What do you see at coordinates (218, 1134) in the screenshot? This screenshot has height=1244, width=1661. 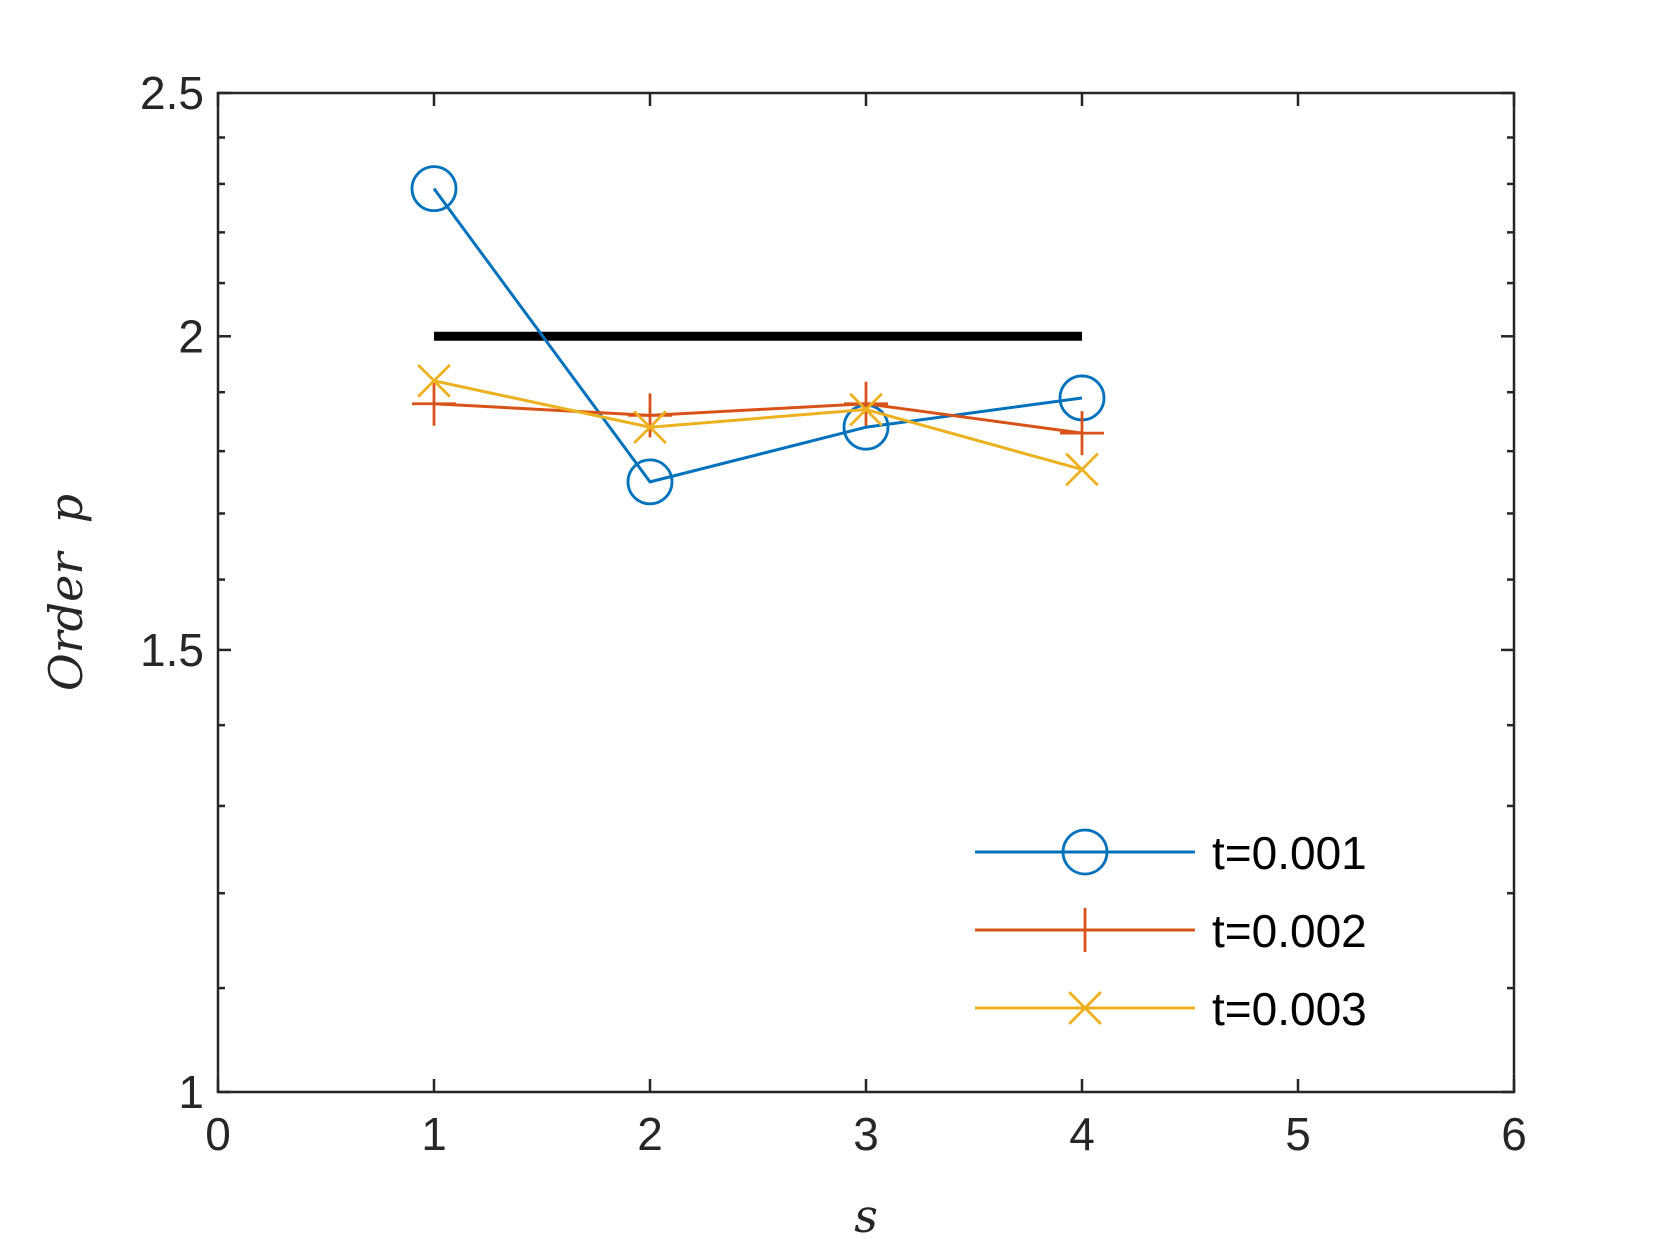 I see `x-tick-label: 0` at bounding box center [218, 1134].